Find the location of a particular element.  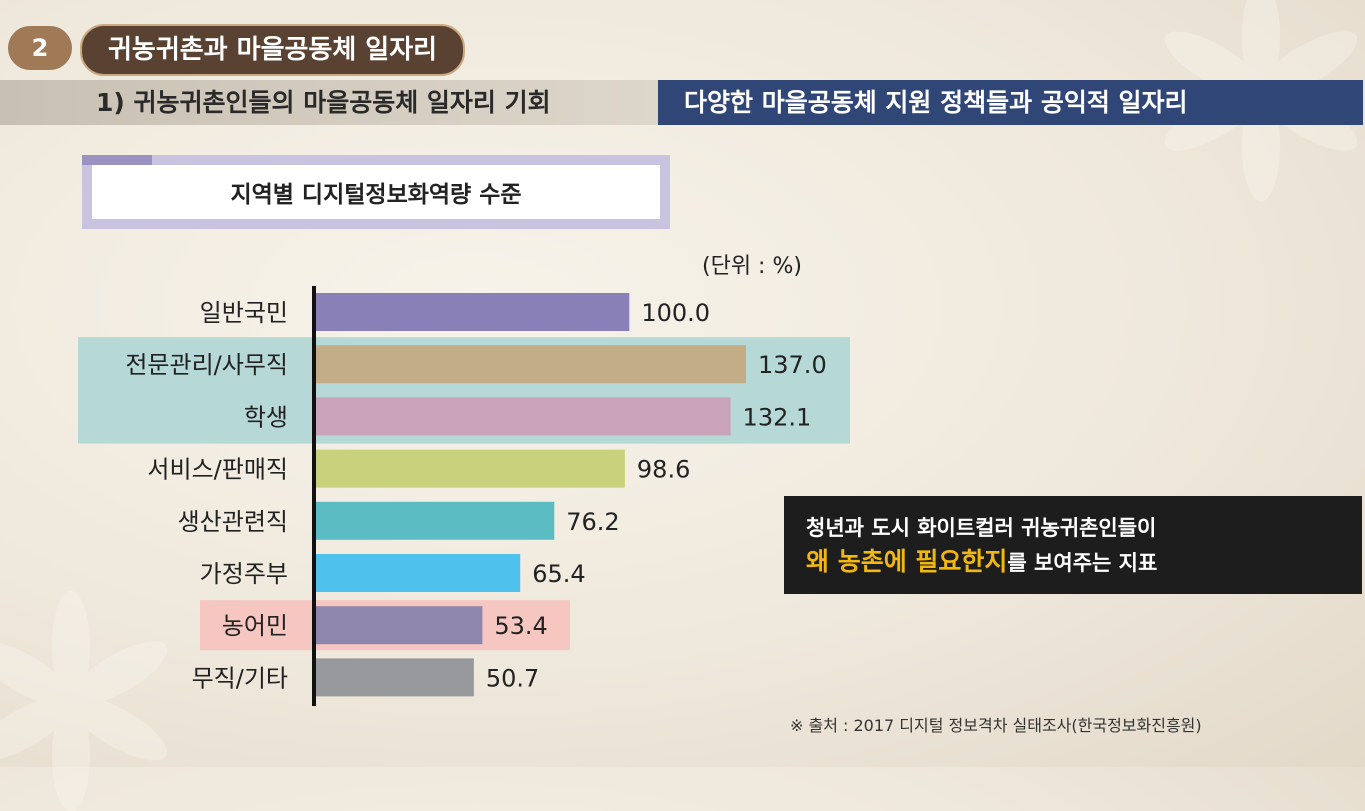

chart-title-box: 지역별 디지털정보화역량 수준 is located at coordinates (376, 192).